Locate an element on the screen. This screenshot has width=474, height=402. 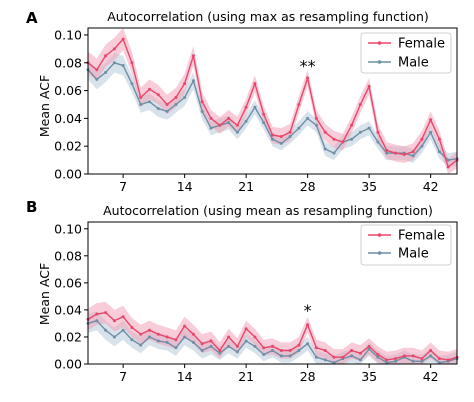
panel-a-significance-marker: ** is located at coordinates (308, 66).